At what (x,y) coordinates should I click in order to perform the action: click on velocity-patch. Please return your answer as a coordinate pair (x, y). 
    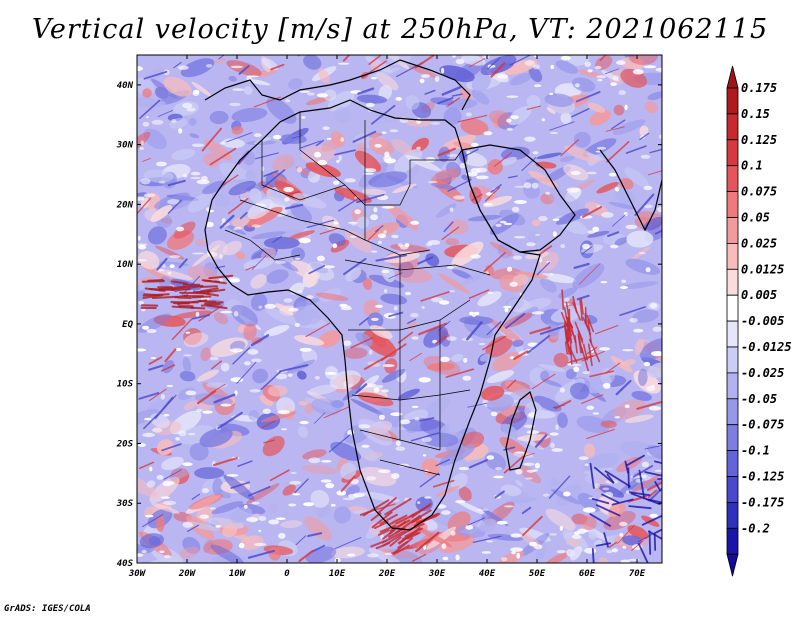
    Looking at the image, I should click on (209, 473).